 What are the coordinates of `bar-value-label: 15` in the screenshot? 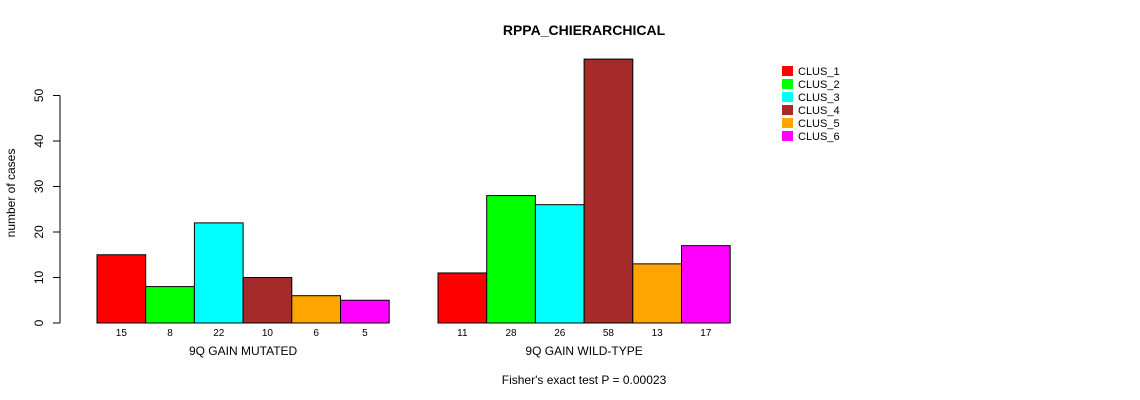 It's located at (122, 333).